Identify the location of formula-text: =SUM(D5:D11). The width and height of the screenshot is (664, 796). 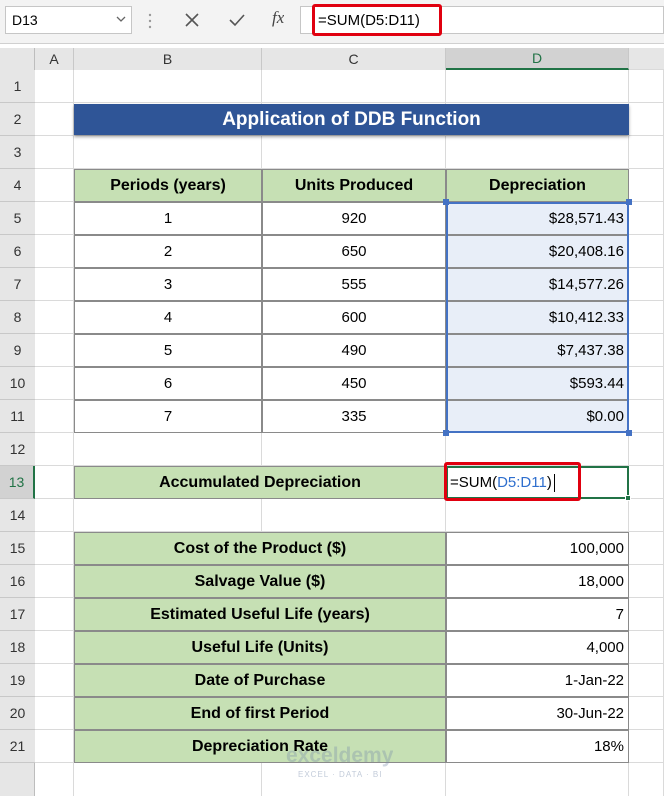
(377, 20).